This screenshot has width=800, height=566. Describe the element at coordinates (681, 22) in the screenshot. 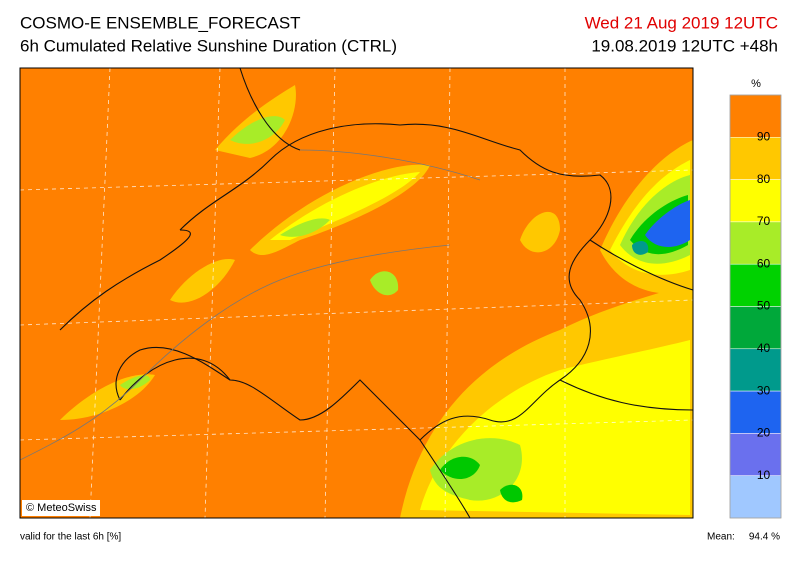

I see `valid-time: Wed 21 Aug 2019 12UTC` at that location.